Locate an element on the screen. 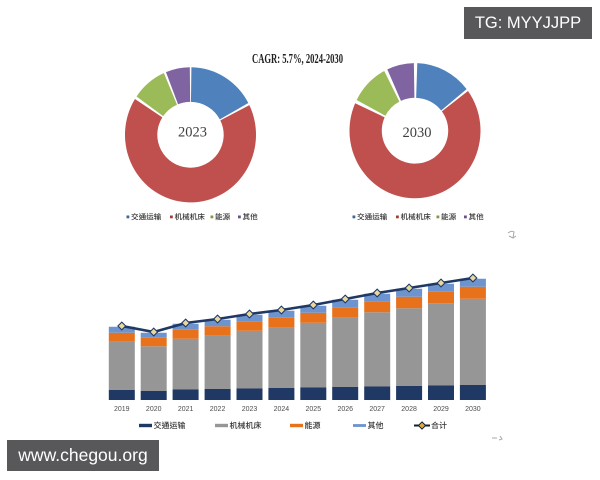  svg-text: 2021 is located at coordinates (186, 409).